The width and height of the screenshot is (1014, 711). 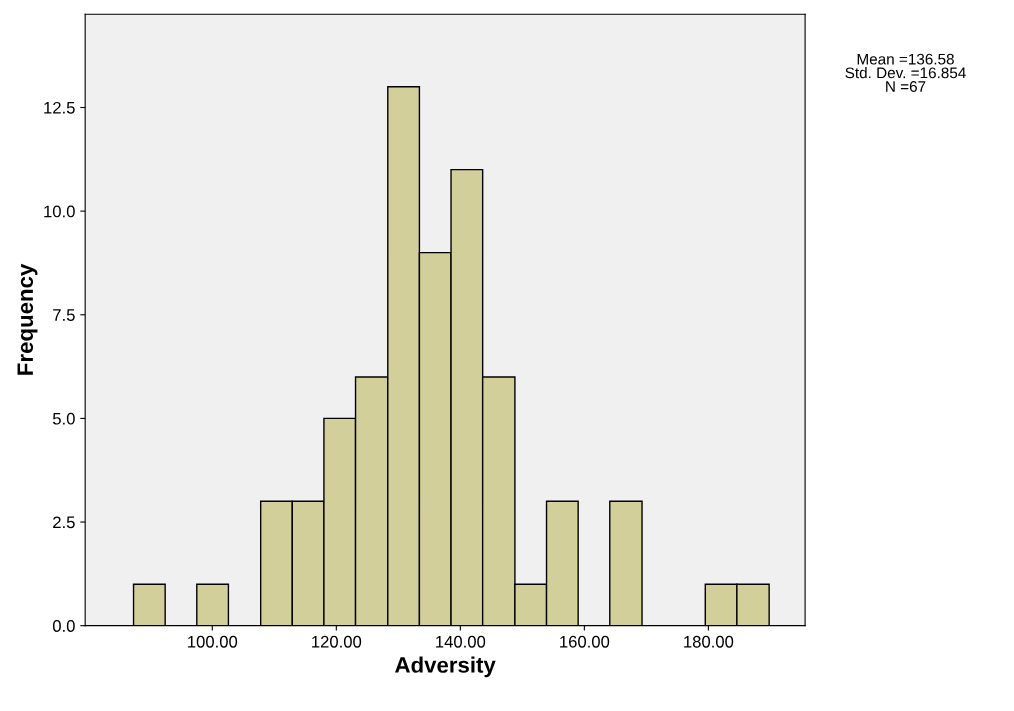 What do you see at coordinates (445, 667) in the screenshot?
I see `x-axis-title: Adversity` at bounding box center [445, 667].